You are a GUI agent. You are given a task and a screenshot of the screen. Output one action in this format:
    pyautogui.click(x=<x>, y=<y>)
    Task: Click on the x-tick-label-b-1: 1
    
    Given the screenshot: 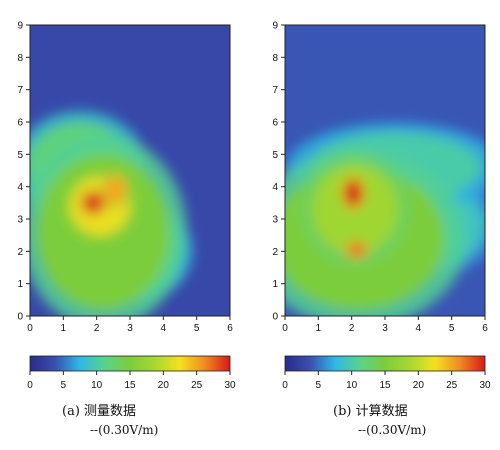 What is the action you would take?
    pyautogui.click(x=319, y=328)
    